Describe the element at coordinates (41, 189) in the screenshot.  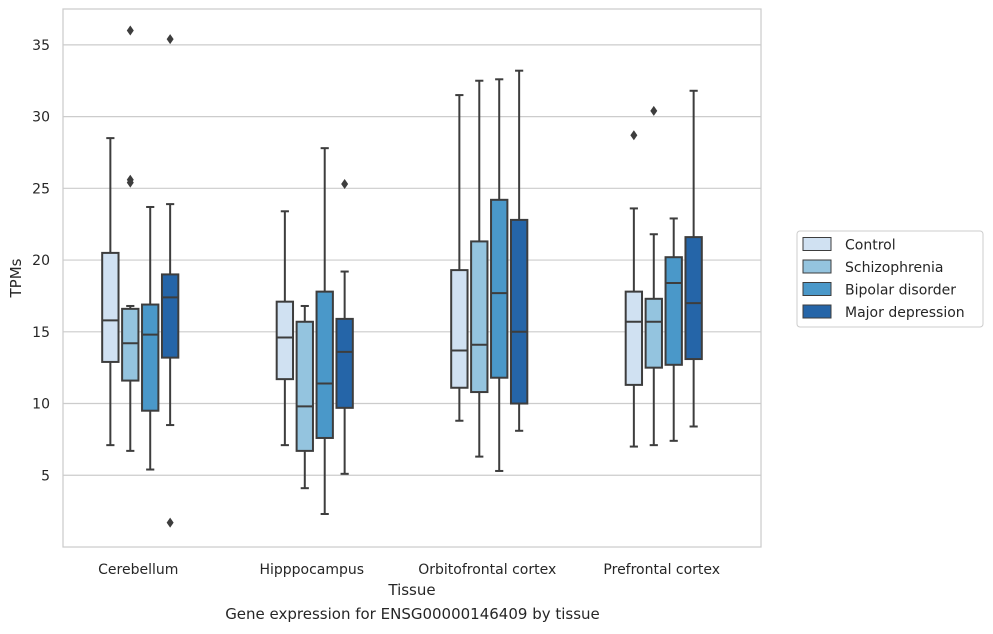
I see `y-tick-label: 25` at that location.